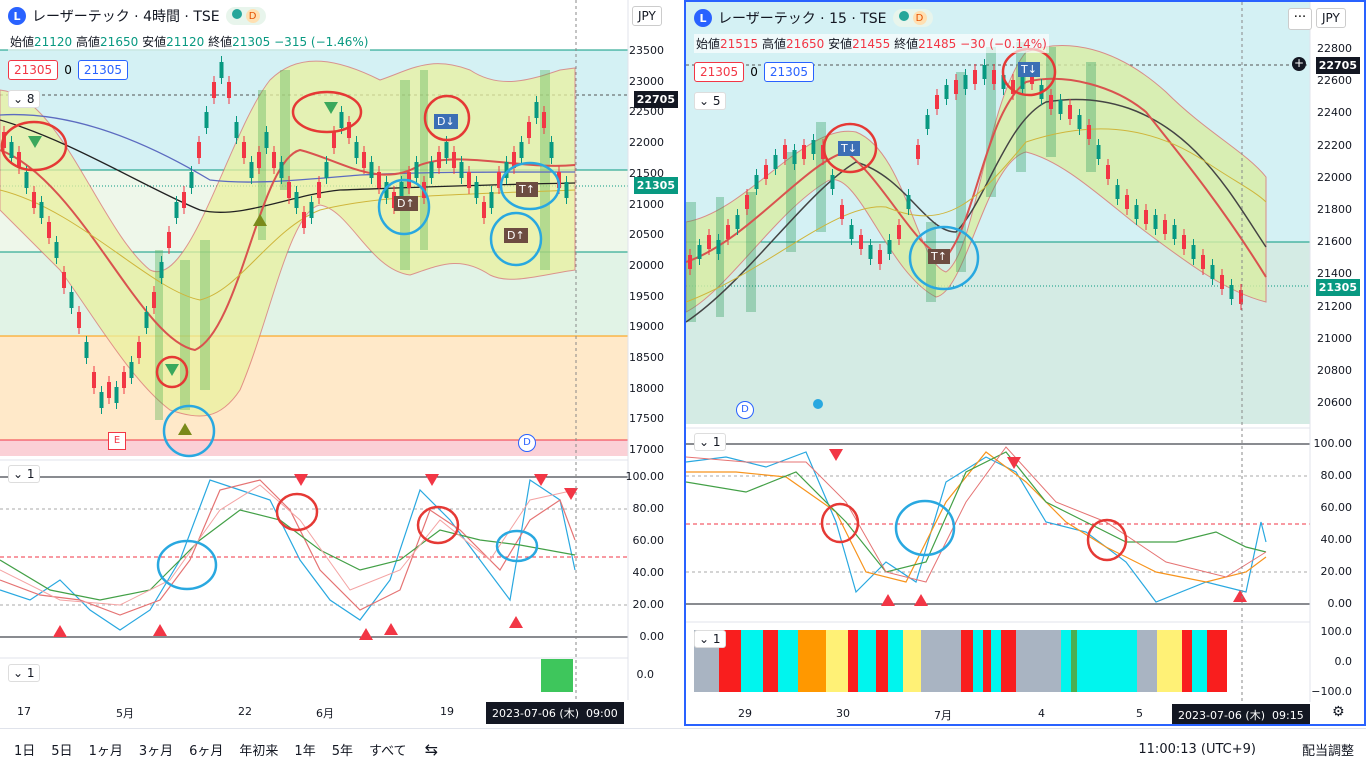 This screenshot has height=769, width=1366. I want to click on quantity-value: 0, so click(754, 72).